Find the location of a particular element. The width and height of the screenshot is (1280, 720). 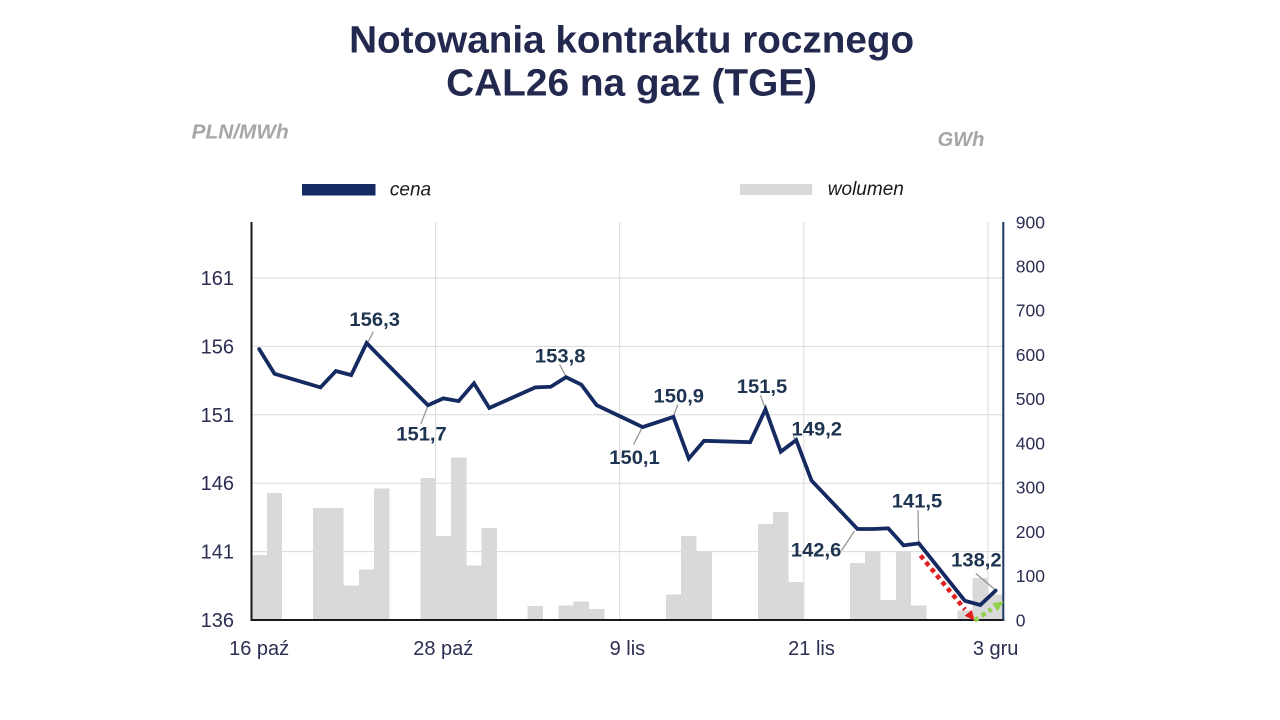

svg-text: 3 gru is located at coordinates (996, 649).